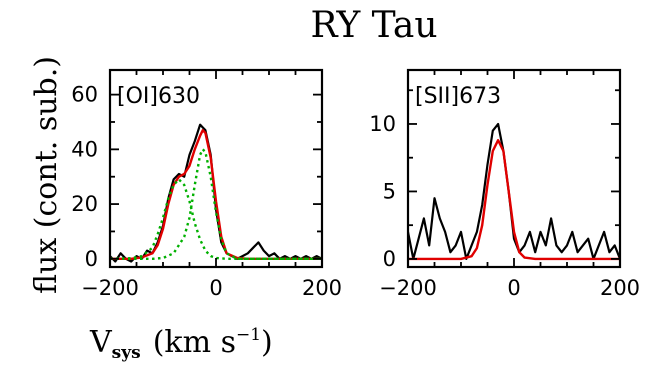 The width and height of the screenshot is (665, 365). What do you see at coordinates (514, 199) in the screenshot?
I see `sii673-fit-line` at bounding box center [514, 199].